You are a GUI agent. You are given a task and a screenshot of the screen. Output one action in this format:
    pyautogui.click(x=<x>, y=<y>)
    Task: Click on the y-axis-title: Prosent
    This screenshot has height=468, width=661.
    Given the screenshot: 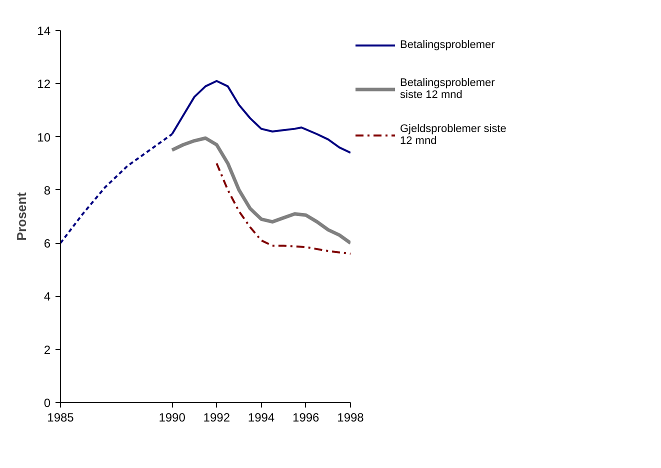 What is the action you would take?
    pyautogui.click(x=22, y=216)
    